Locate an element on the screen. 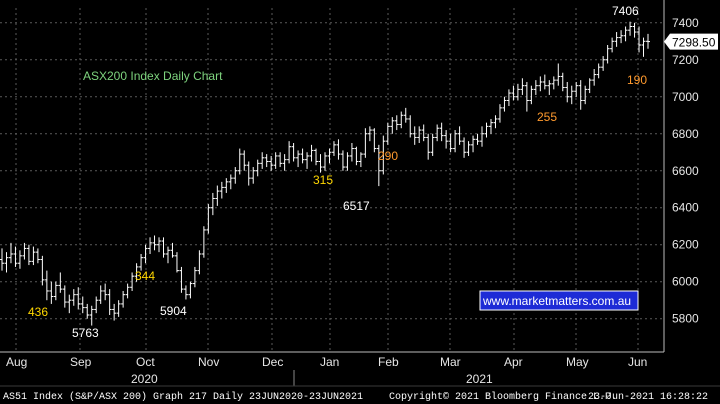  annotation-label: 5763 is located at coordinates (85, 333).